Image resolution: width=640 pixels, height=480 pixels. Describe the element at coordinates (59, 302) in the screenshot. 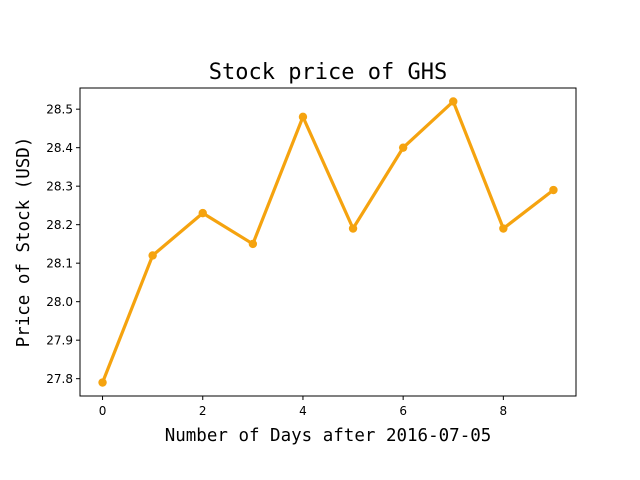

I see `y-tick-label: 28.0` at that location.